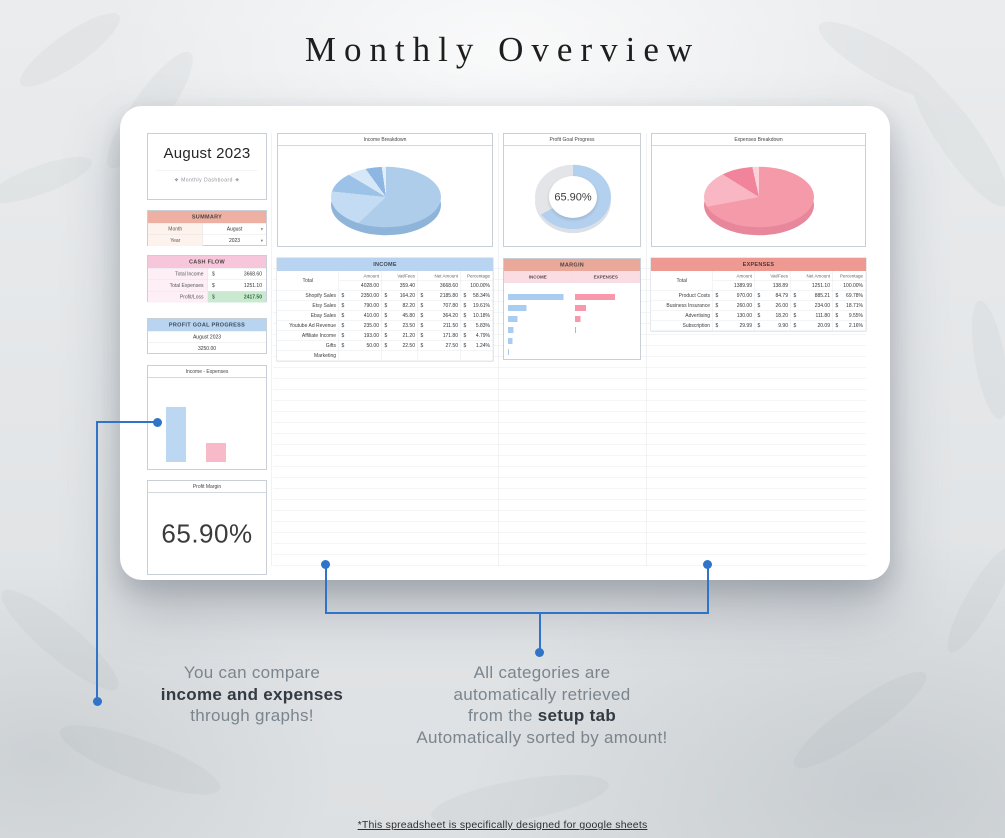 The width and height of the screenshot is (1005, 838). Describe the element at coordinates (400, 286) in the screenshot. I see `table-total-value: 359.40` at that location.